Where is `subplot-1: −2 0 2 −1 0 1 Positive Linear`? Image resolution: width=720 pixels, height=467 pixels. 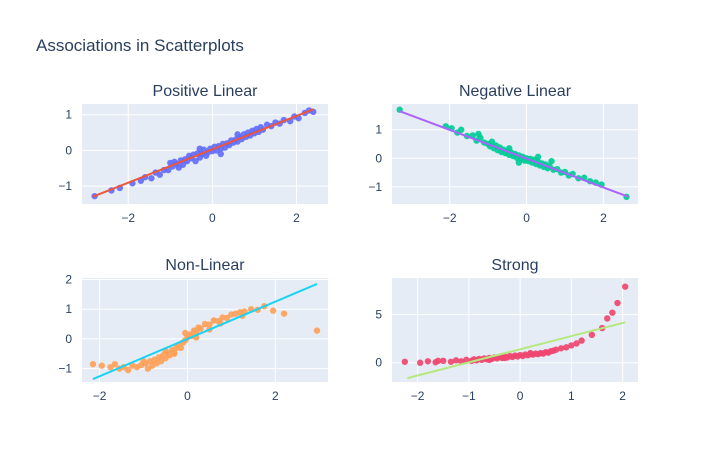 subplot-1: −2 0 2 −1 0 1 Positive Linear is located at coordinates (193, 154).